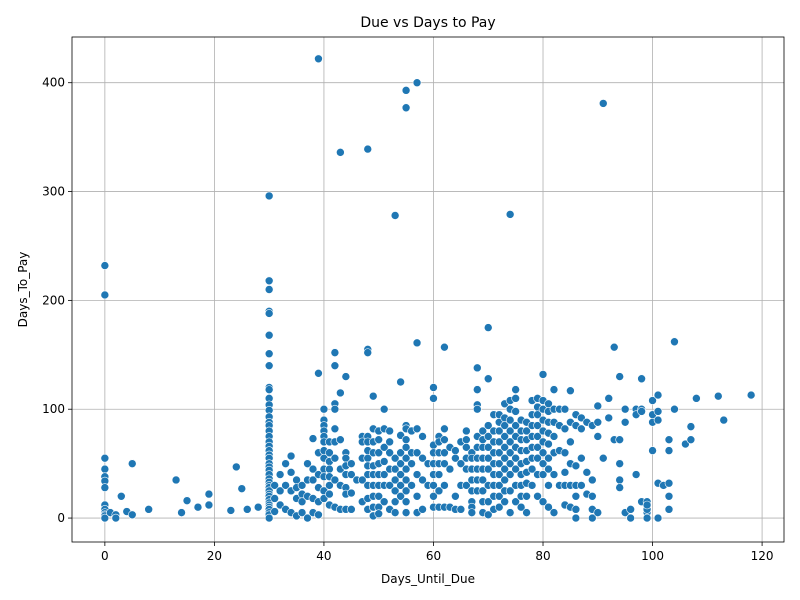  Describe the element at coordinates (762, 556) in the screenshot. I see `x-tick-label: 120` at that location.